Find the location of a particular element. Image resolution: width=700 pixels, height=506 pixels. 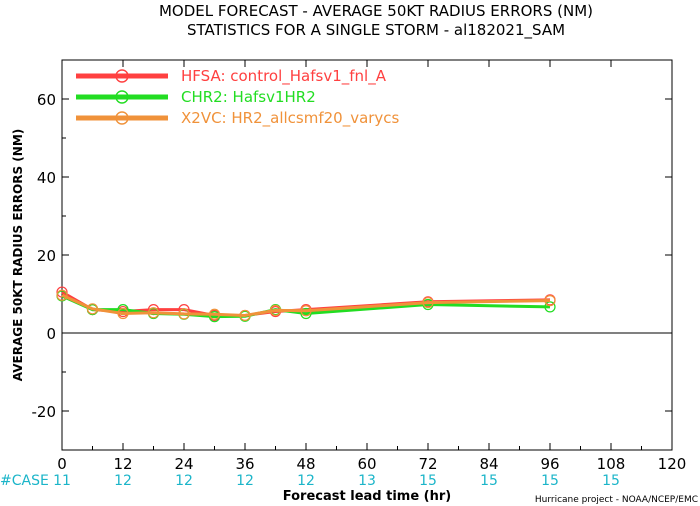

legend-label: CHR2: Hafsv1HR2 is located at coordinates (248, 97).